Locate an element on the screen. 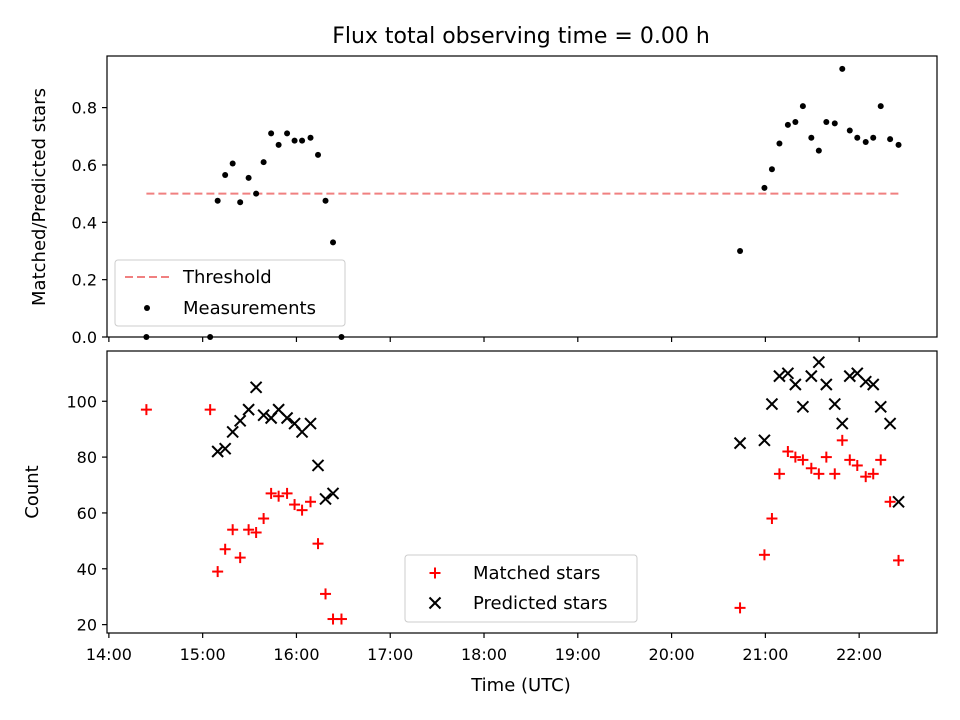  legend-measurements-label: Measurements is located at coordinates (249, 308).